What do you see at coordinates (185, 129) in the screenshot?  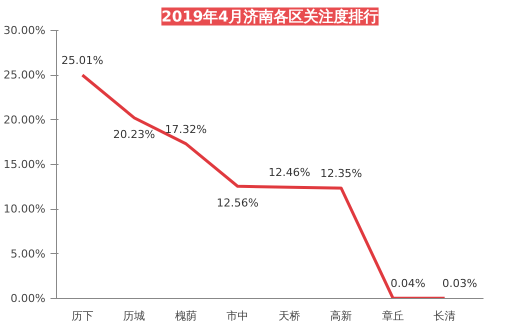 I see `text: 17.32%` at bounding box center [185, 129].